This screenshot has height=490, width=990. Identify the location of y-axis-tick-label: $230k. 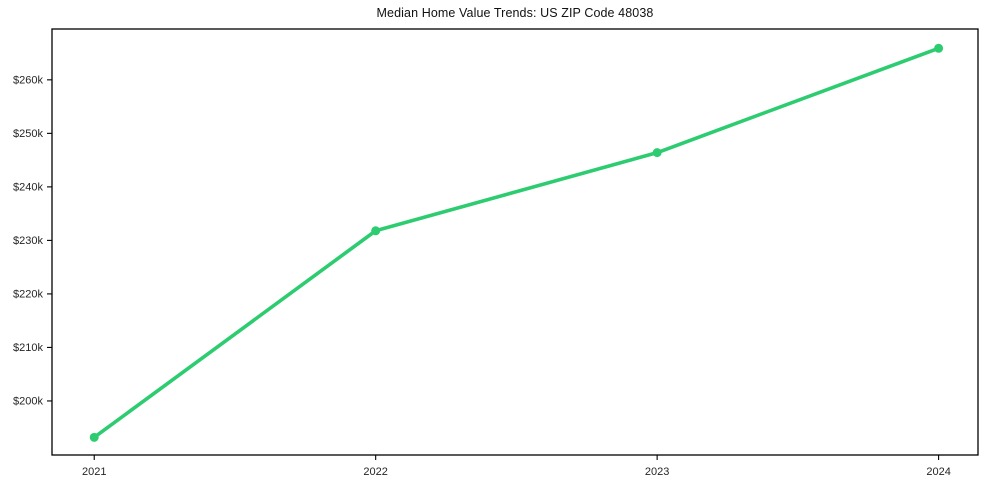
(28, 241).